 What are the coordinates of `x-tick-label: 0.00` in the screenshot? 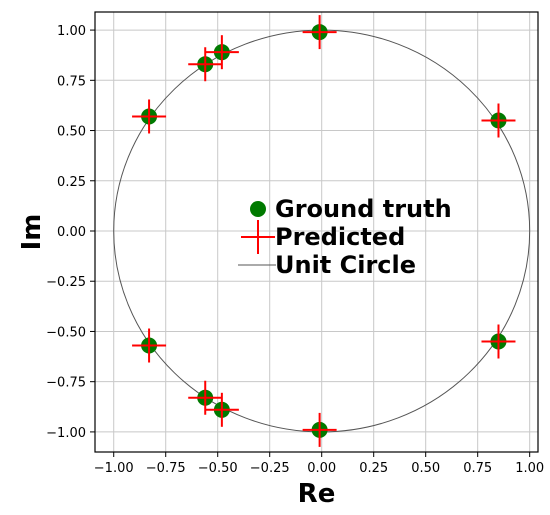 It's located at (321, 468).